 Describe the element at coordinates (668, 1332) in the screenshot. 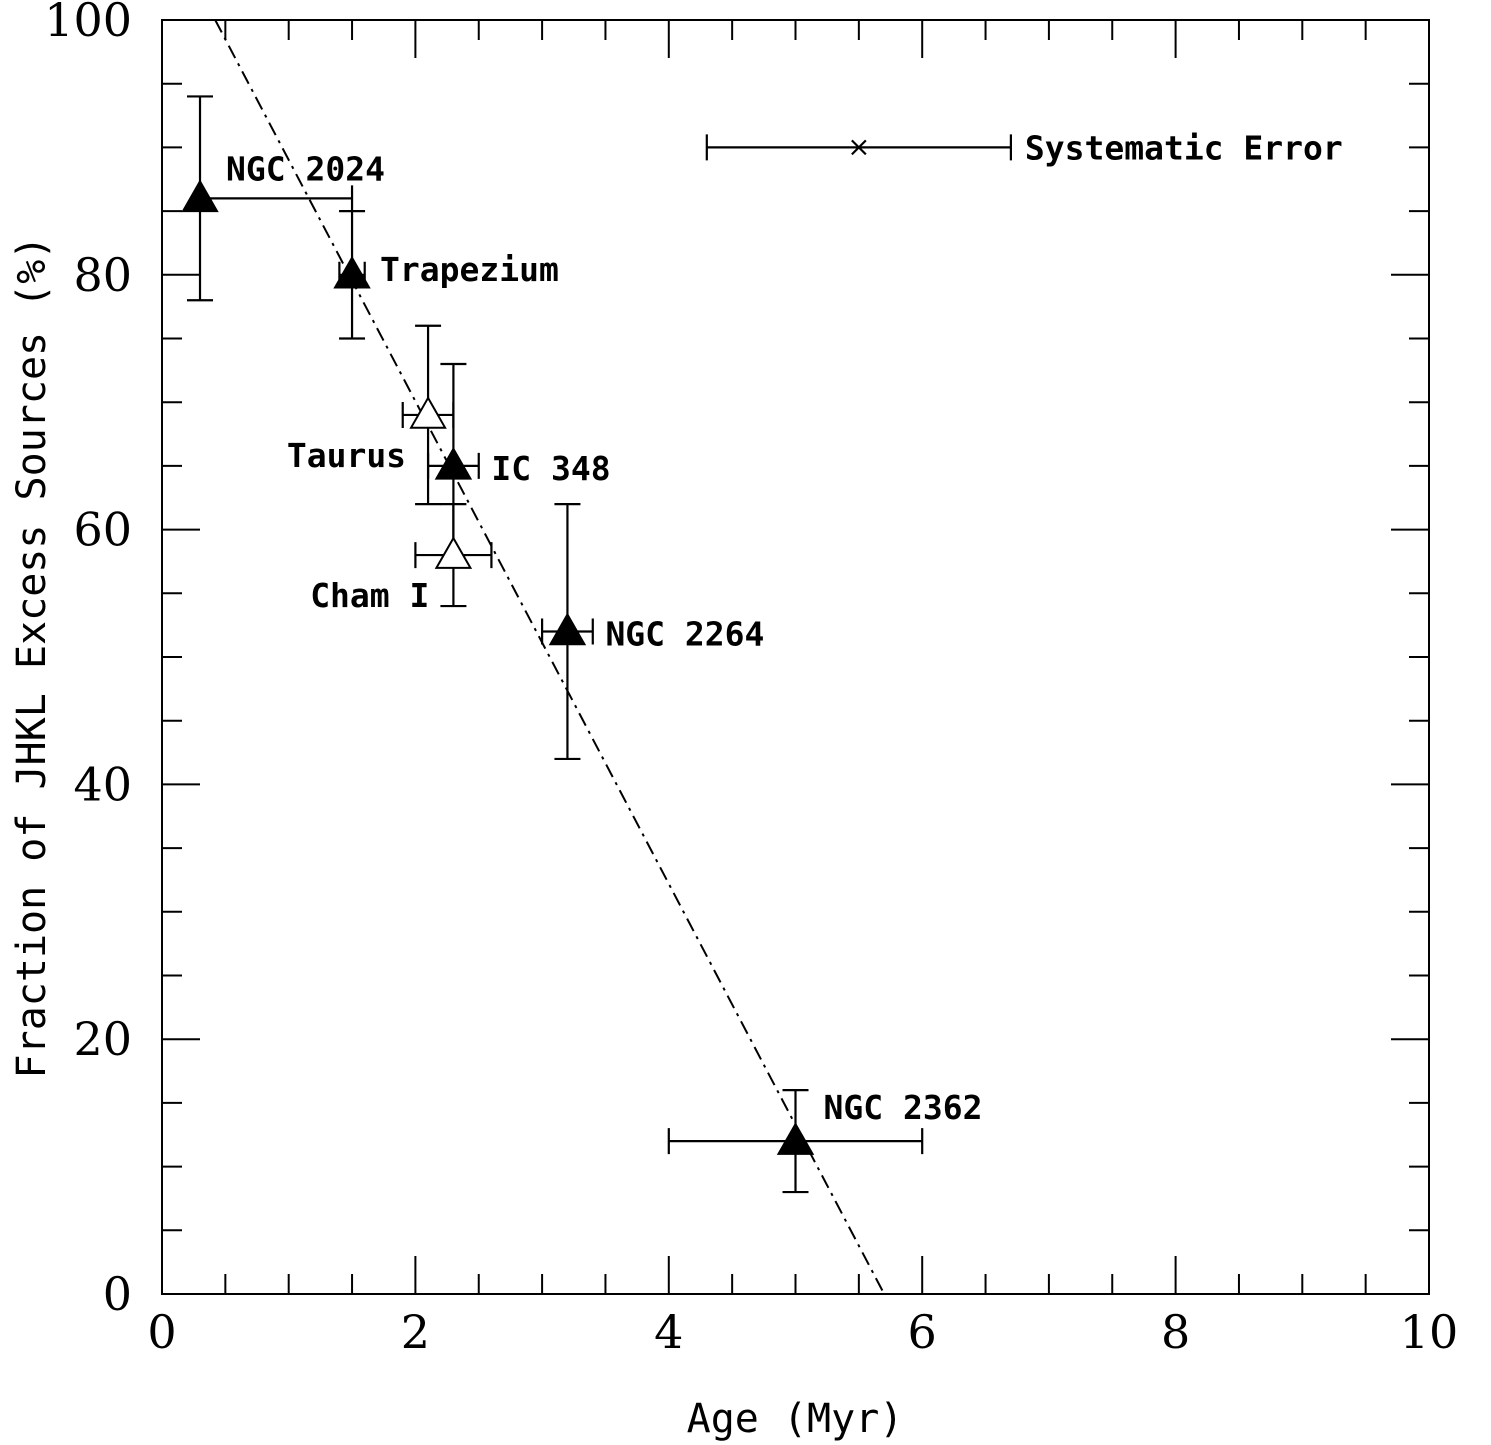

I see `x-tick-label: 4` at that location.